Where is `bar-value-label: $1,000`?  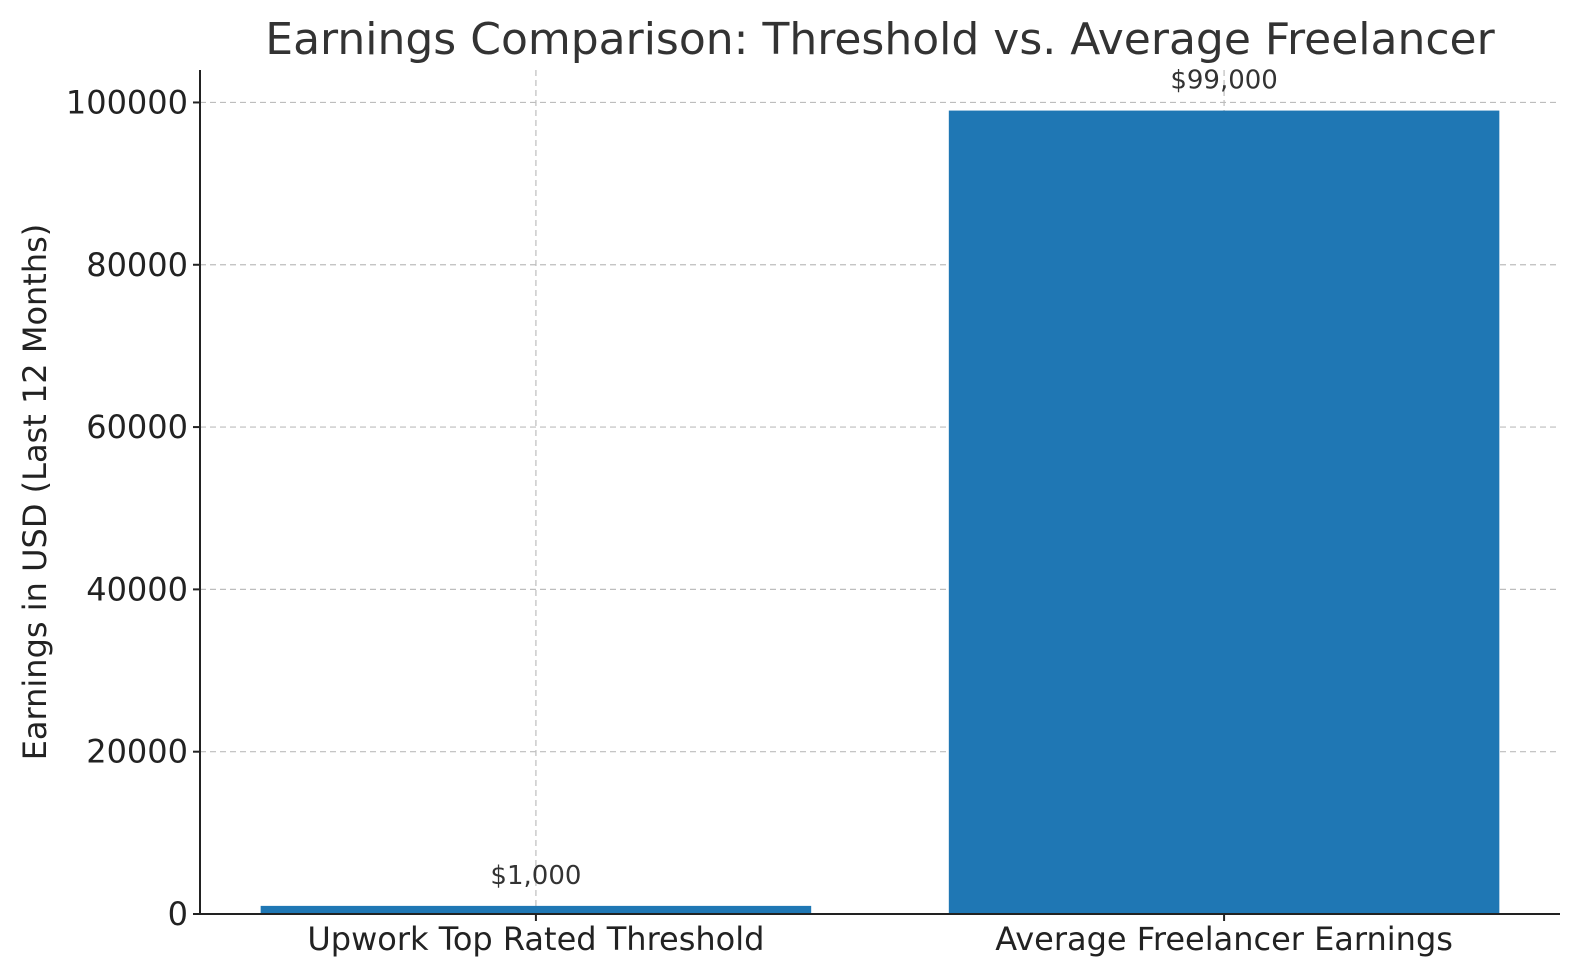 bar-value-label: $1,000 is located at coordinates (535, 876).